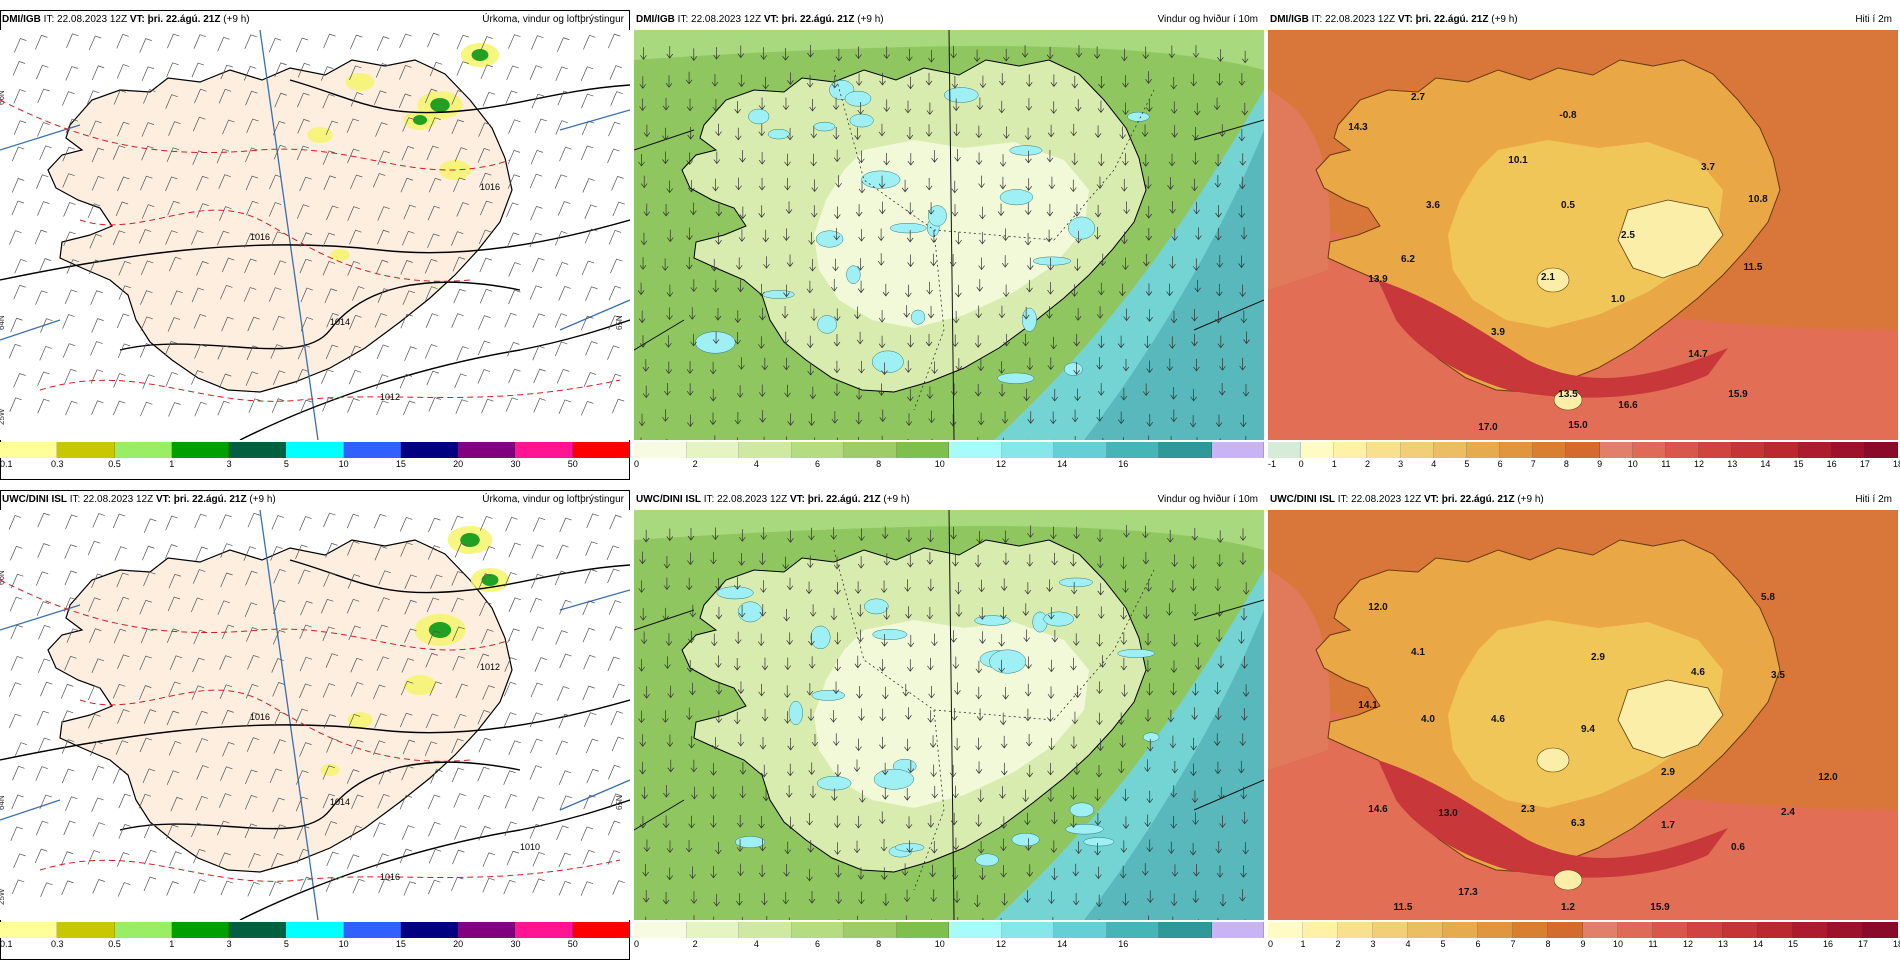  What do you see at coordinates (1408, 259) in the screenshot?
I see `temperature-label: 6.2` at bounding box center [1408, 259].